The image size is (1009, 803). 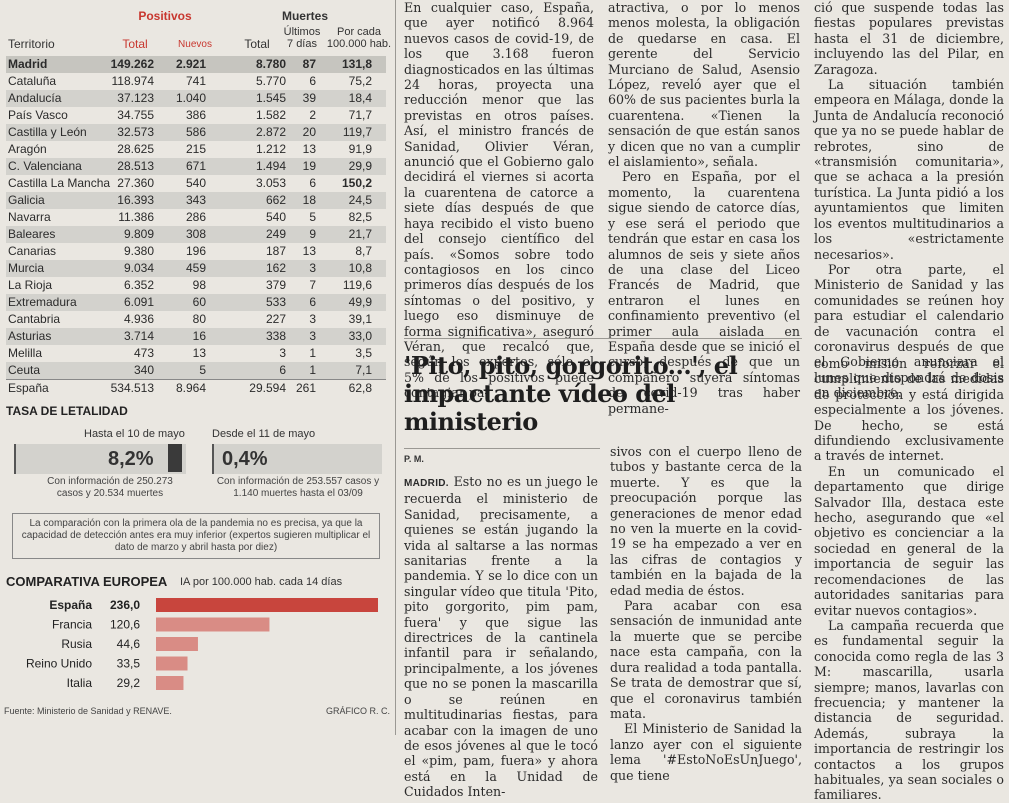 I want to click on table-row: Cantabria 4.936 80 227 3 39,1, so click(x=196, y=319).